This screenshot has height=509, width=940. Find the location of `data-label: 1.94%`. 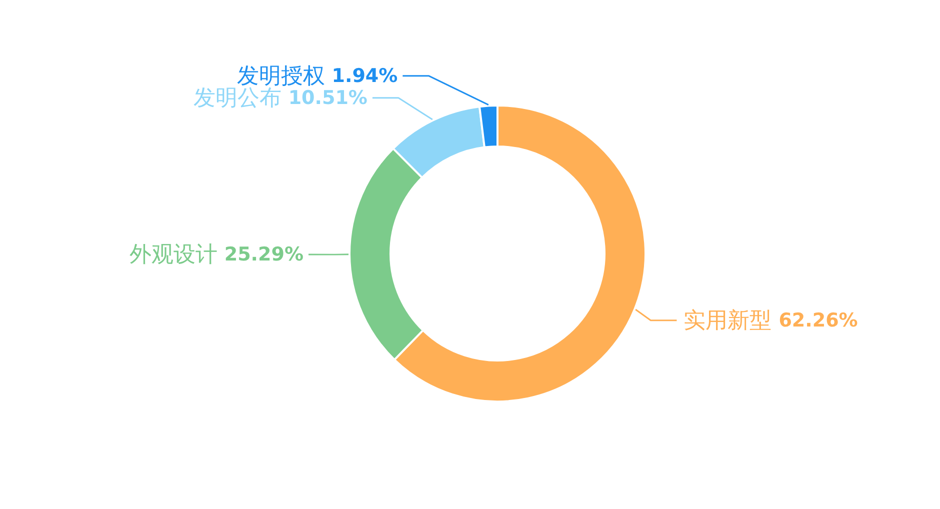

data-label: 1.94% is located at coordinates (365, 75).